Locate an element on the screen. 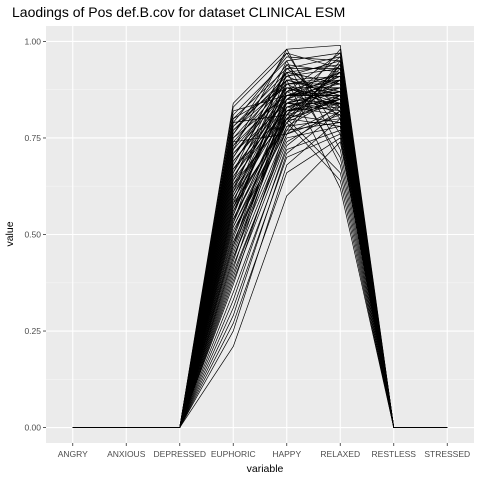  y-tick-label: 1.00 is located at coordinates (32, 41).